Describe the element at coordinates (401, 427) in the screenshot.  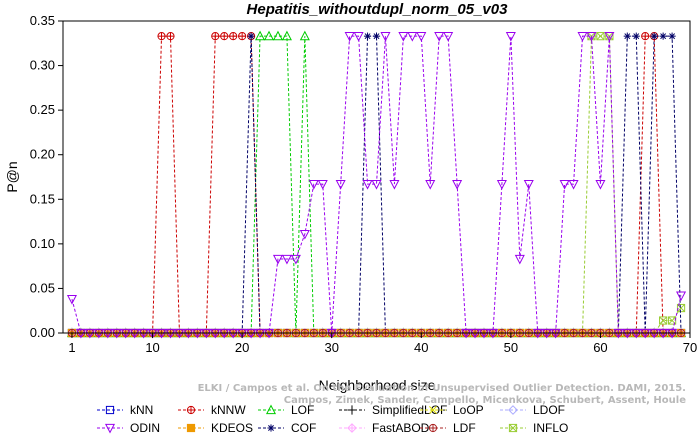
I see `legend-label: FastABOD` at that location.